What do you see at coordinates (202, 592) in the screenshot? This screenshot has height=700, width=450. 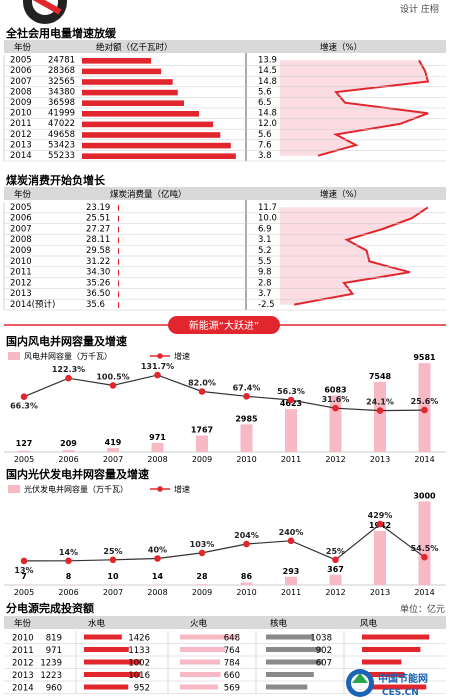 I see `x-tick-label: 2009` at bounding box center [202, 592].